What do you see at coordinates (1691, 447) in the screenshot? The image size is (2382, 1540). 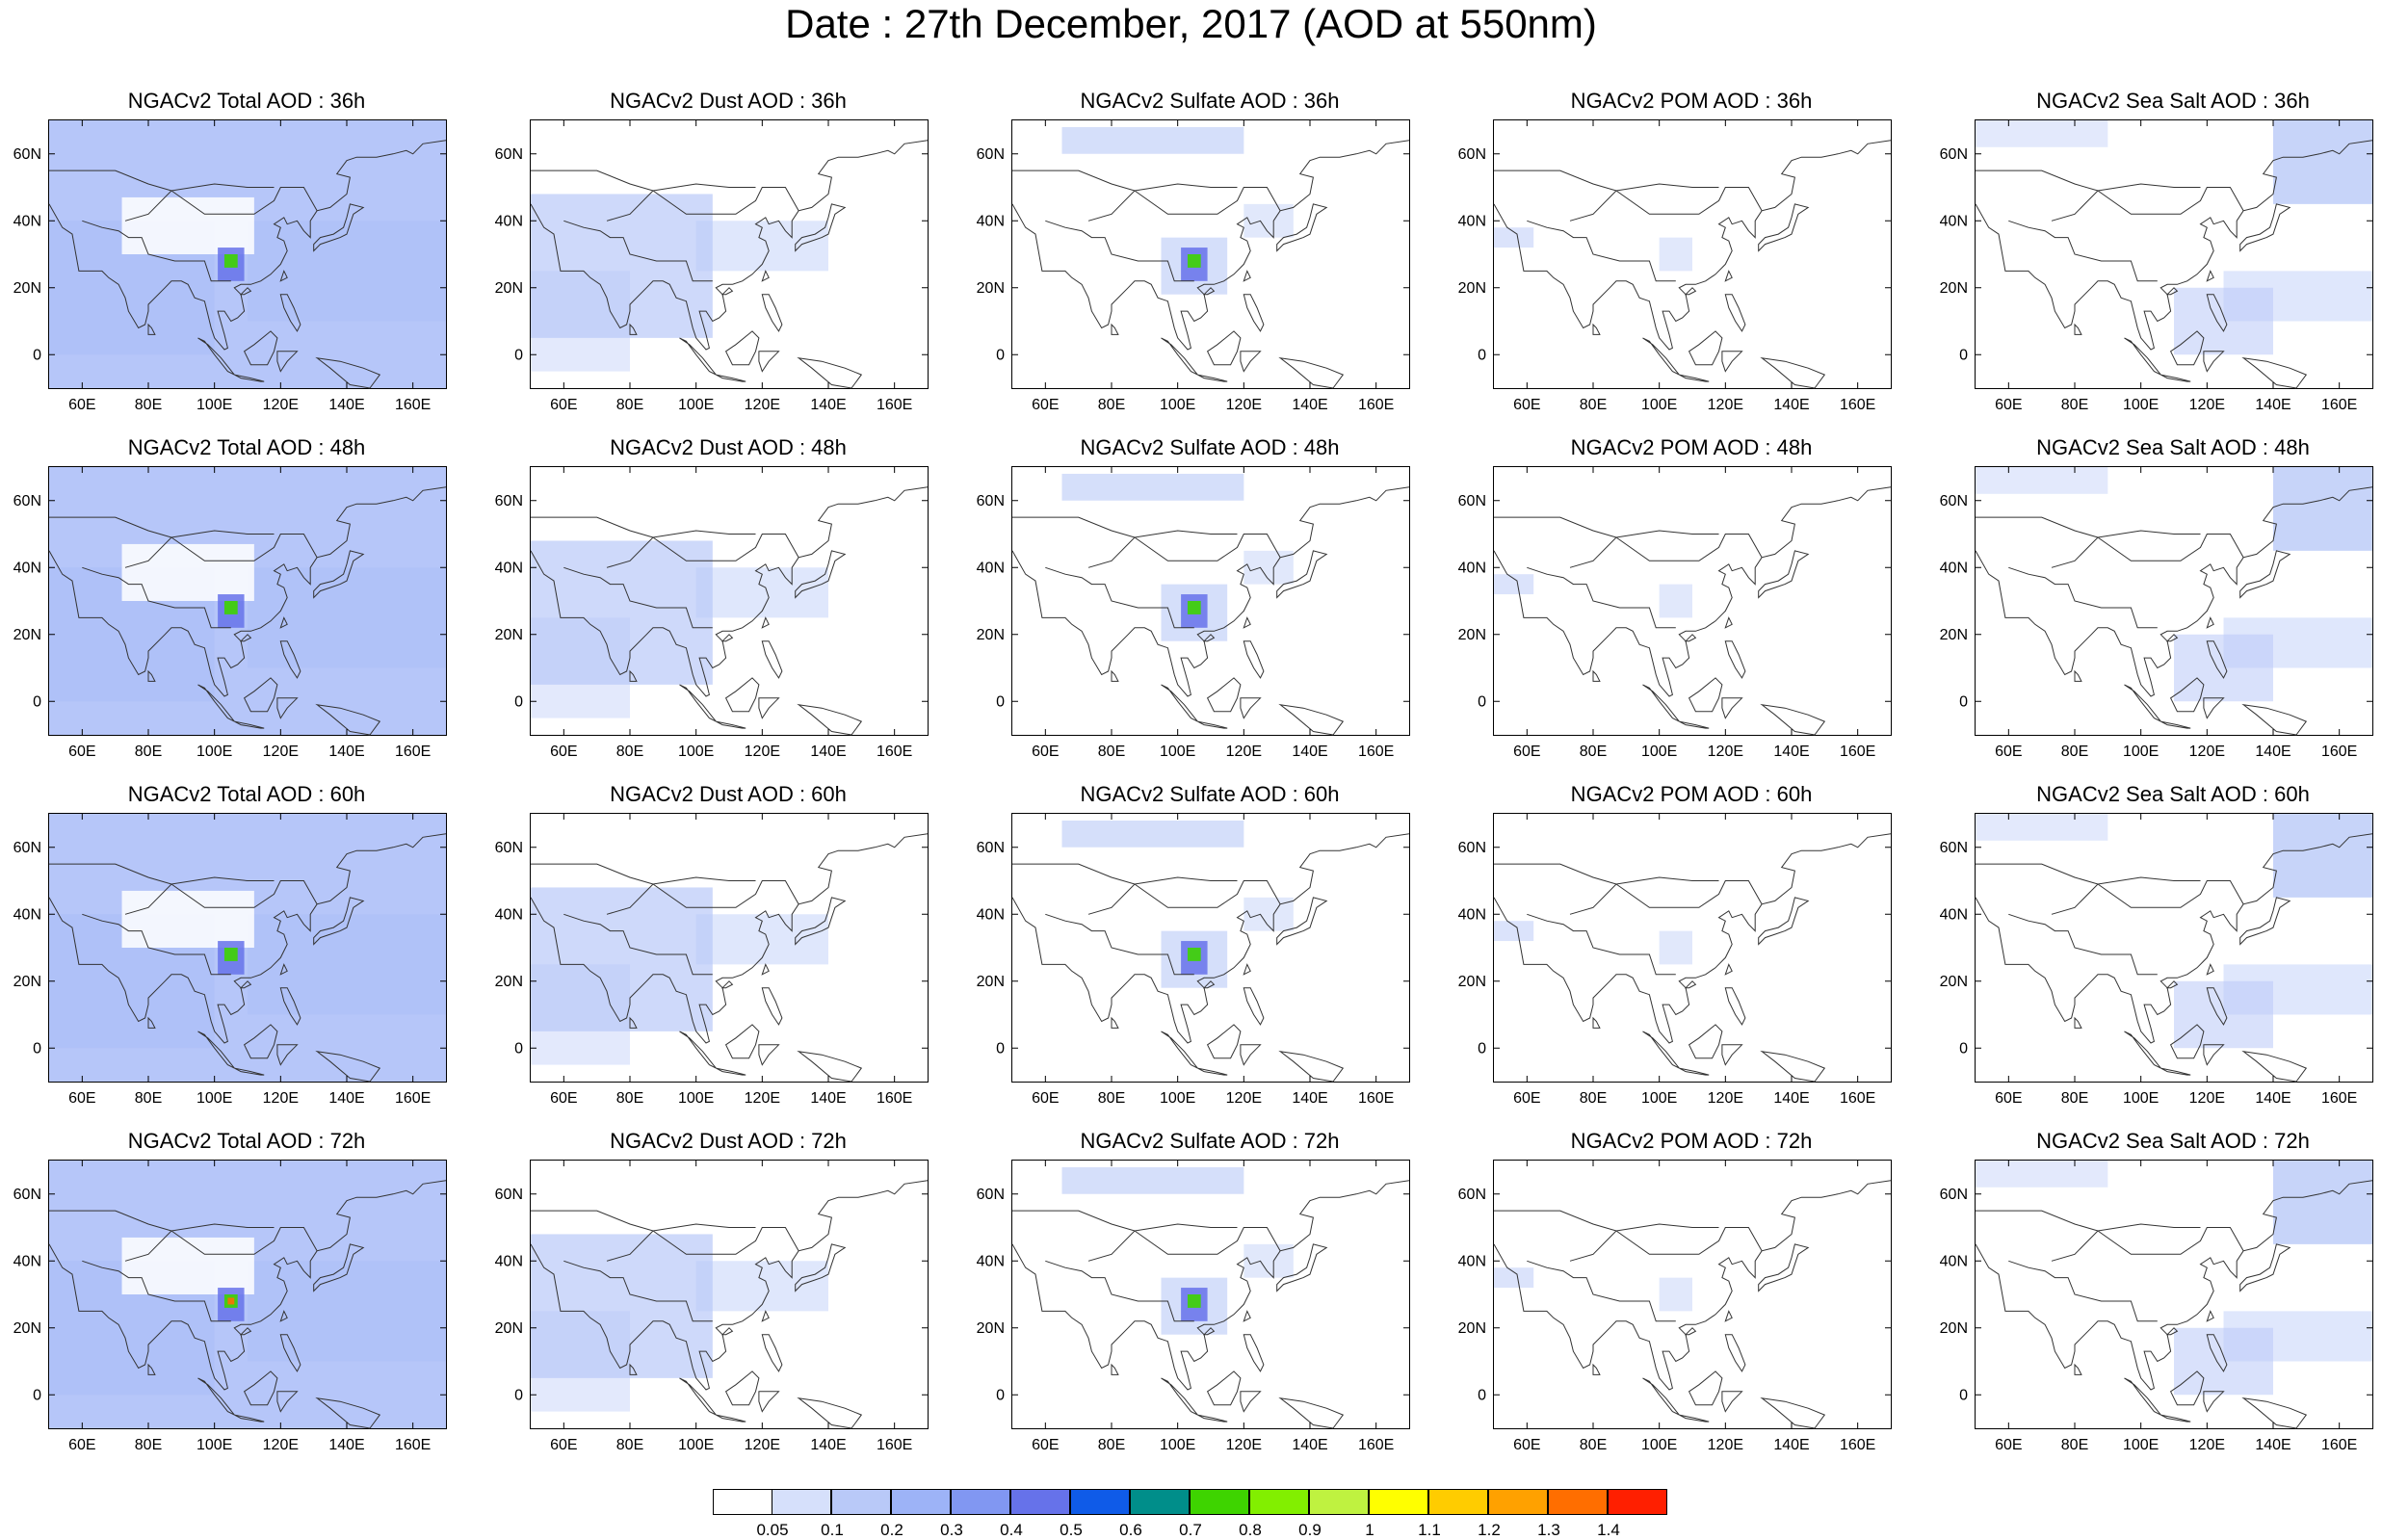 I see `panel-title: NGACv2 POM AOD : 48h` at bounding box center [1691, 447].